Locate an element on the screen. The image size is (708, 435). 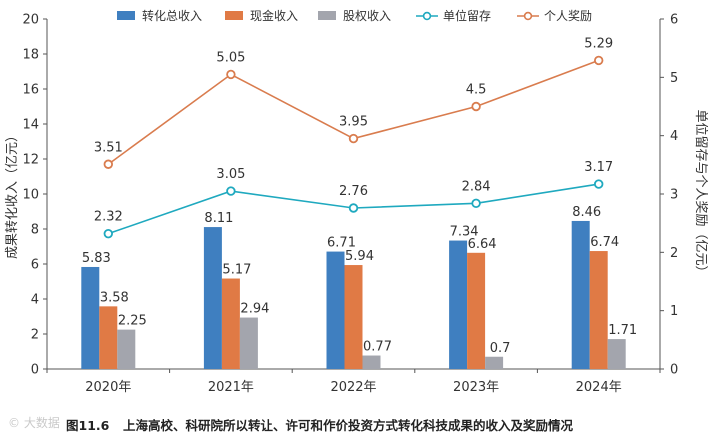
y2-tick-label: 0 is located at coordinates (674, 370).